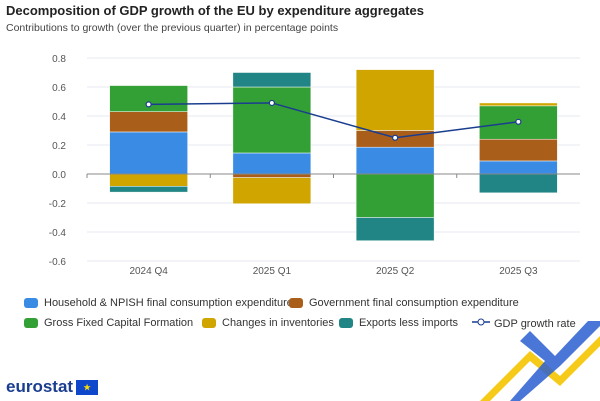 The width and height of the screenshot is (600, 401). I want to click on legend-label: Changes in inventories, so click(278, 323).